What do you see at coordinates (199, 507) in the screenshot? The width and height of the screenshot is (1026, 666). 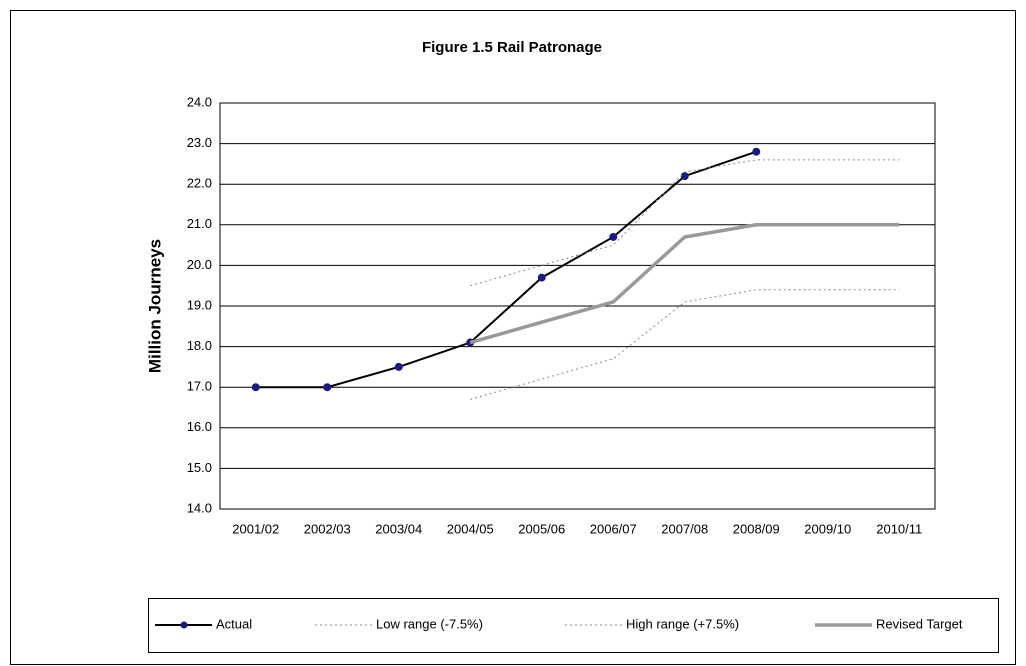 I see `y-tick-label: 14.0` at bounding box center [199, 507].